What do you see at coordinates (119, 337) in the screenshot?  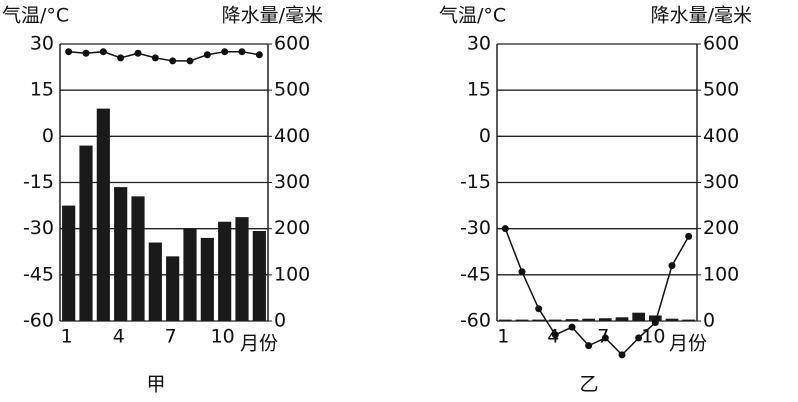 I see `x-tick-label: 4` at bounding box center [119, 337].